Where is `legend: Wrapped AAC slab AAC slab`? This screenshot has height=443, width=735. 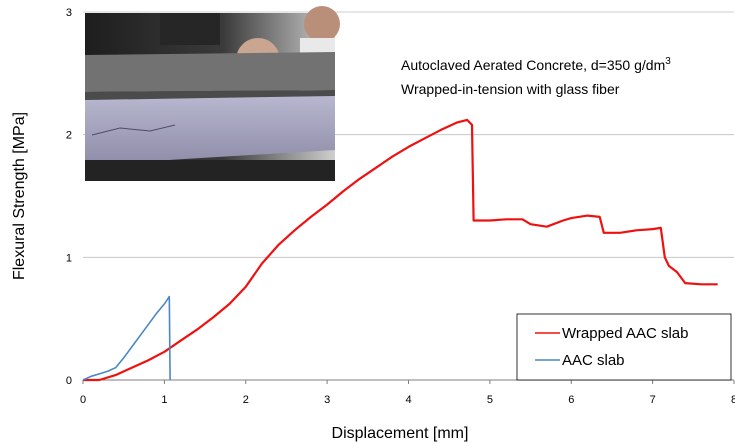
legend: Wrapped AAC slab AAC slab is located at coordinates (624, 347).